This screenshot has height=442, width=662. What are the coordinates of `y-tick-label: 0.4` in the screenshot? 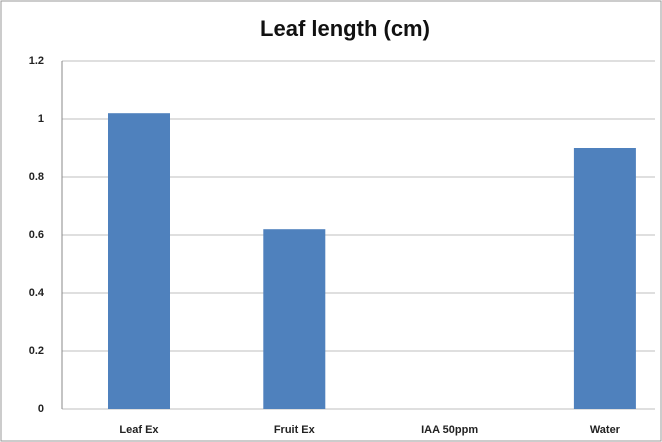 It's located at (37, 293).